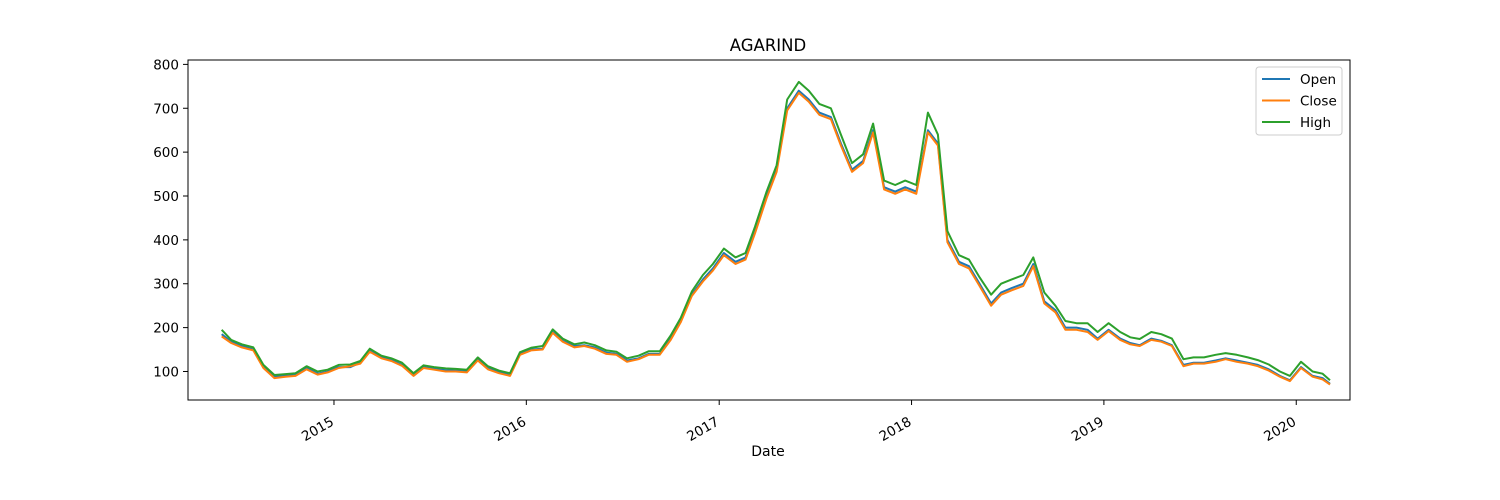  Describe the element at coordinates (703, 429) in the screenshot. I see `x-tick-label: 2017` at that location.